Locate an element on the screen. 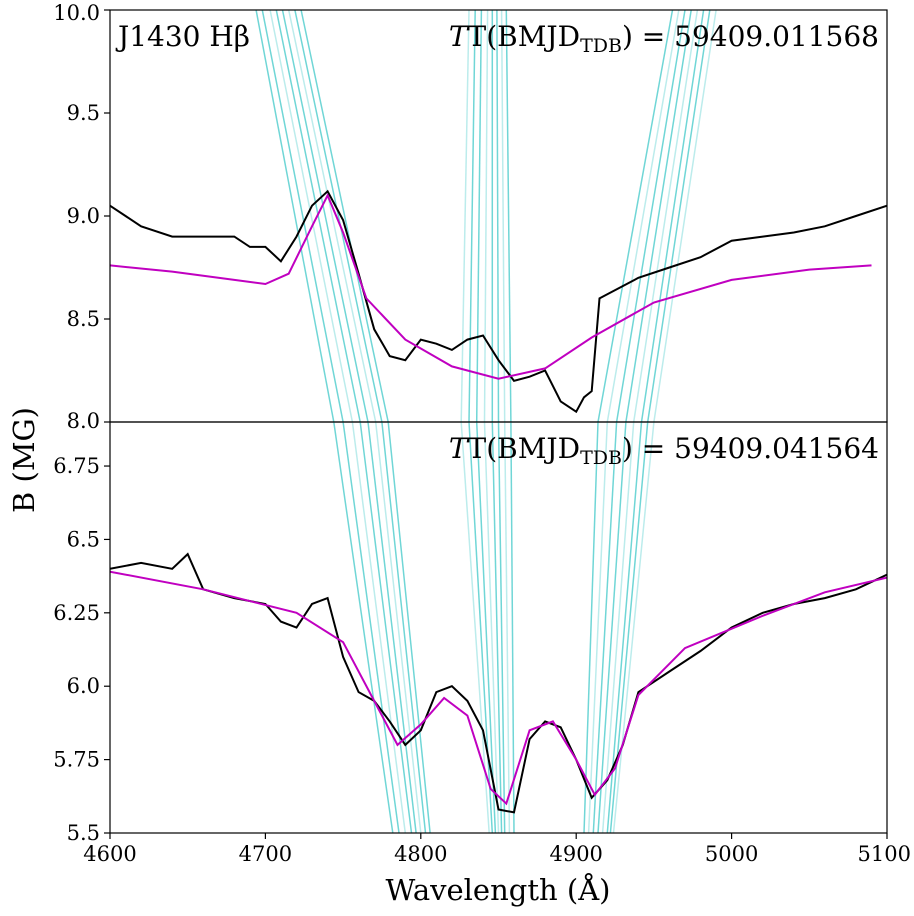 This screenshot has height=916, width=914. x-tick-label: 4600 is located at coordinates (109, 854).